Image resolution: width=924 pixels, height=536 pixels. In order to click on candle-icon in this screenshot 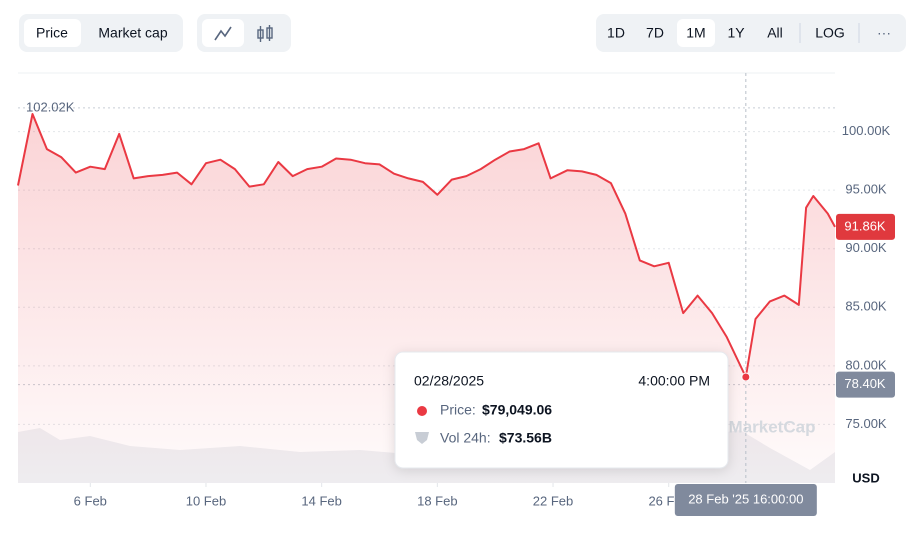, I will do `click(265, 33)`.